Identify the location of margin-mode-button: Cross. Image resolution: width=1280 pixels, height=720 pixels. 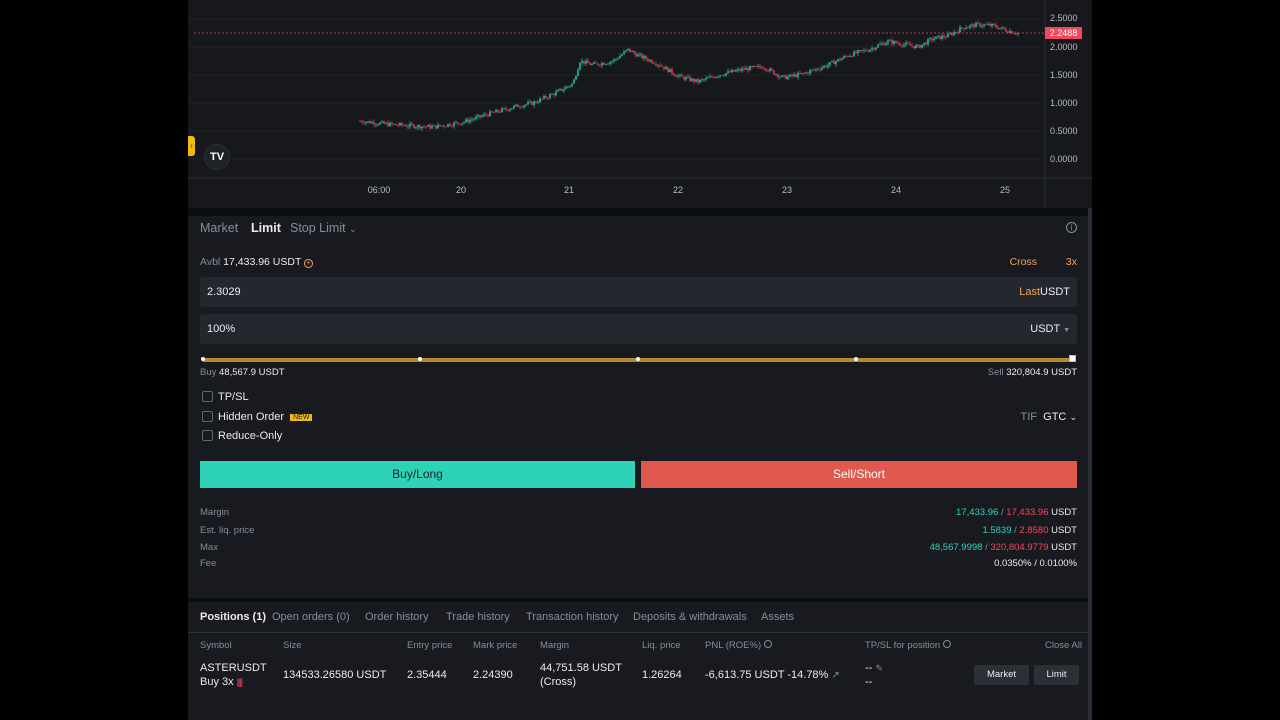
(1023, 262).